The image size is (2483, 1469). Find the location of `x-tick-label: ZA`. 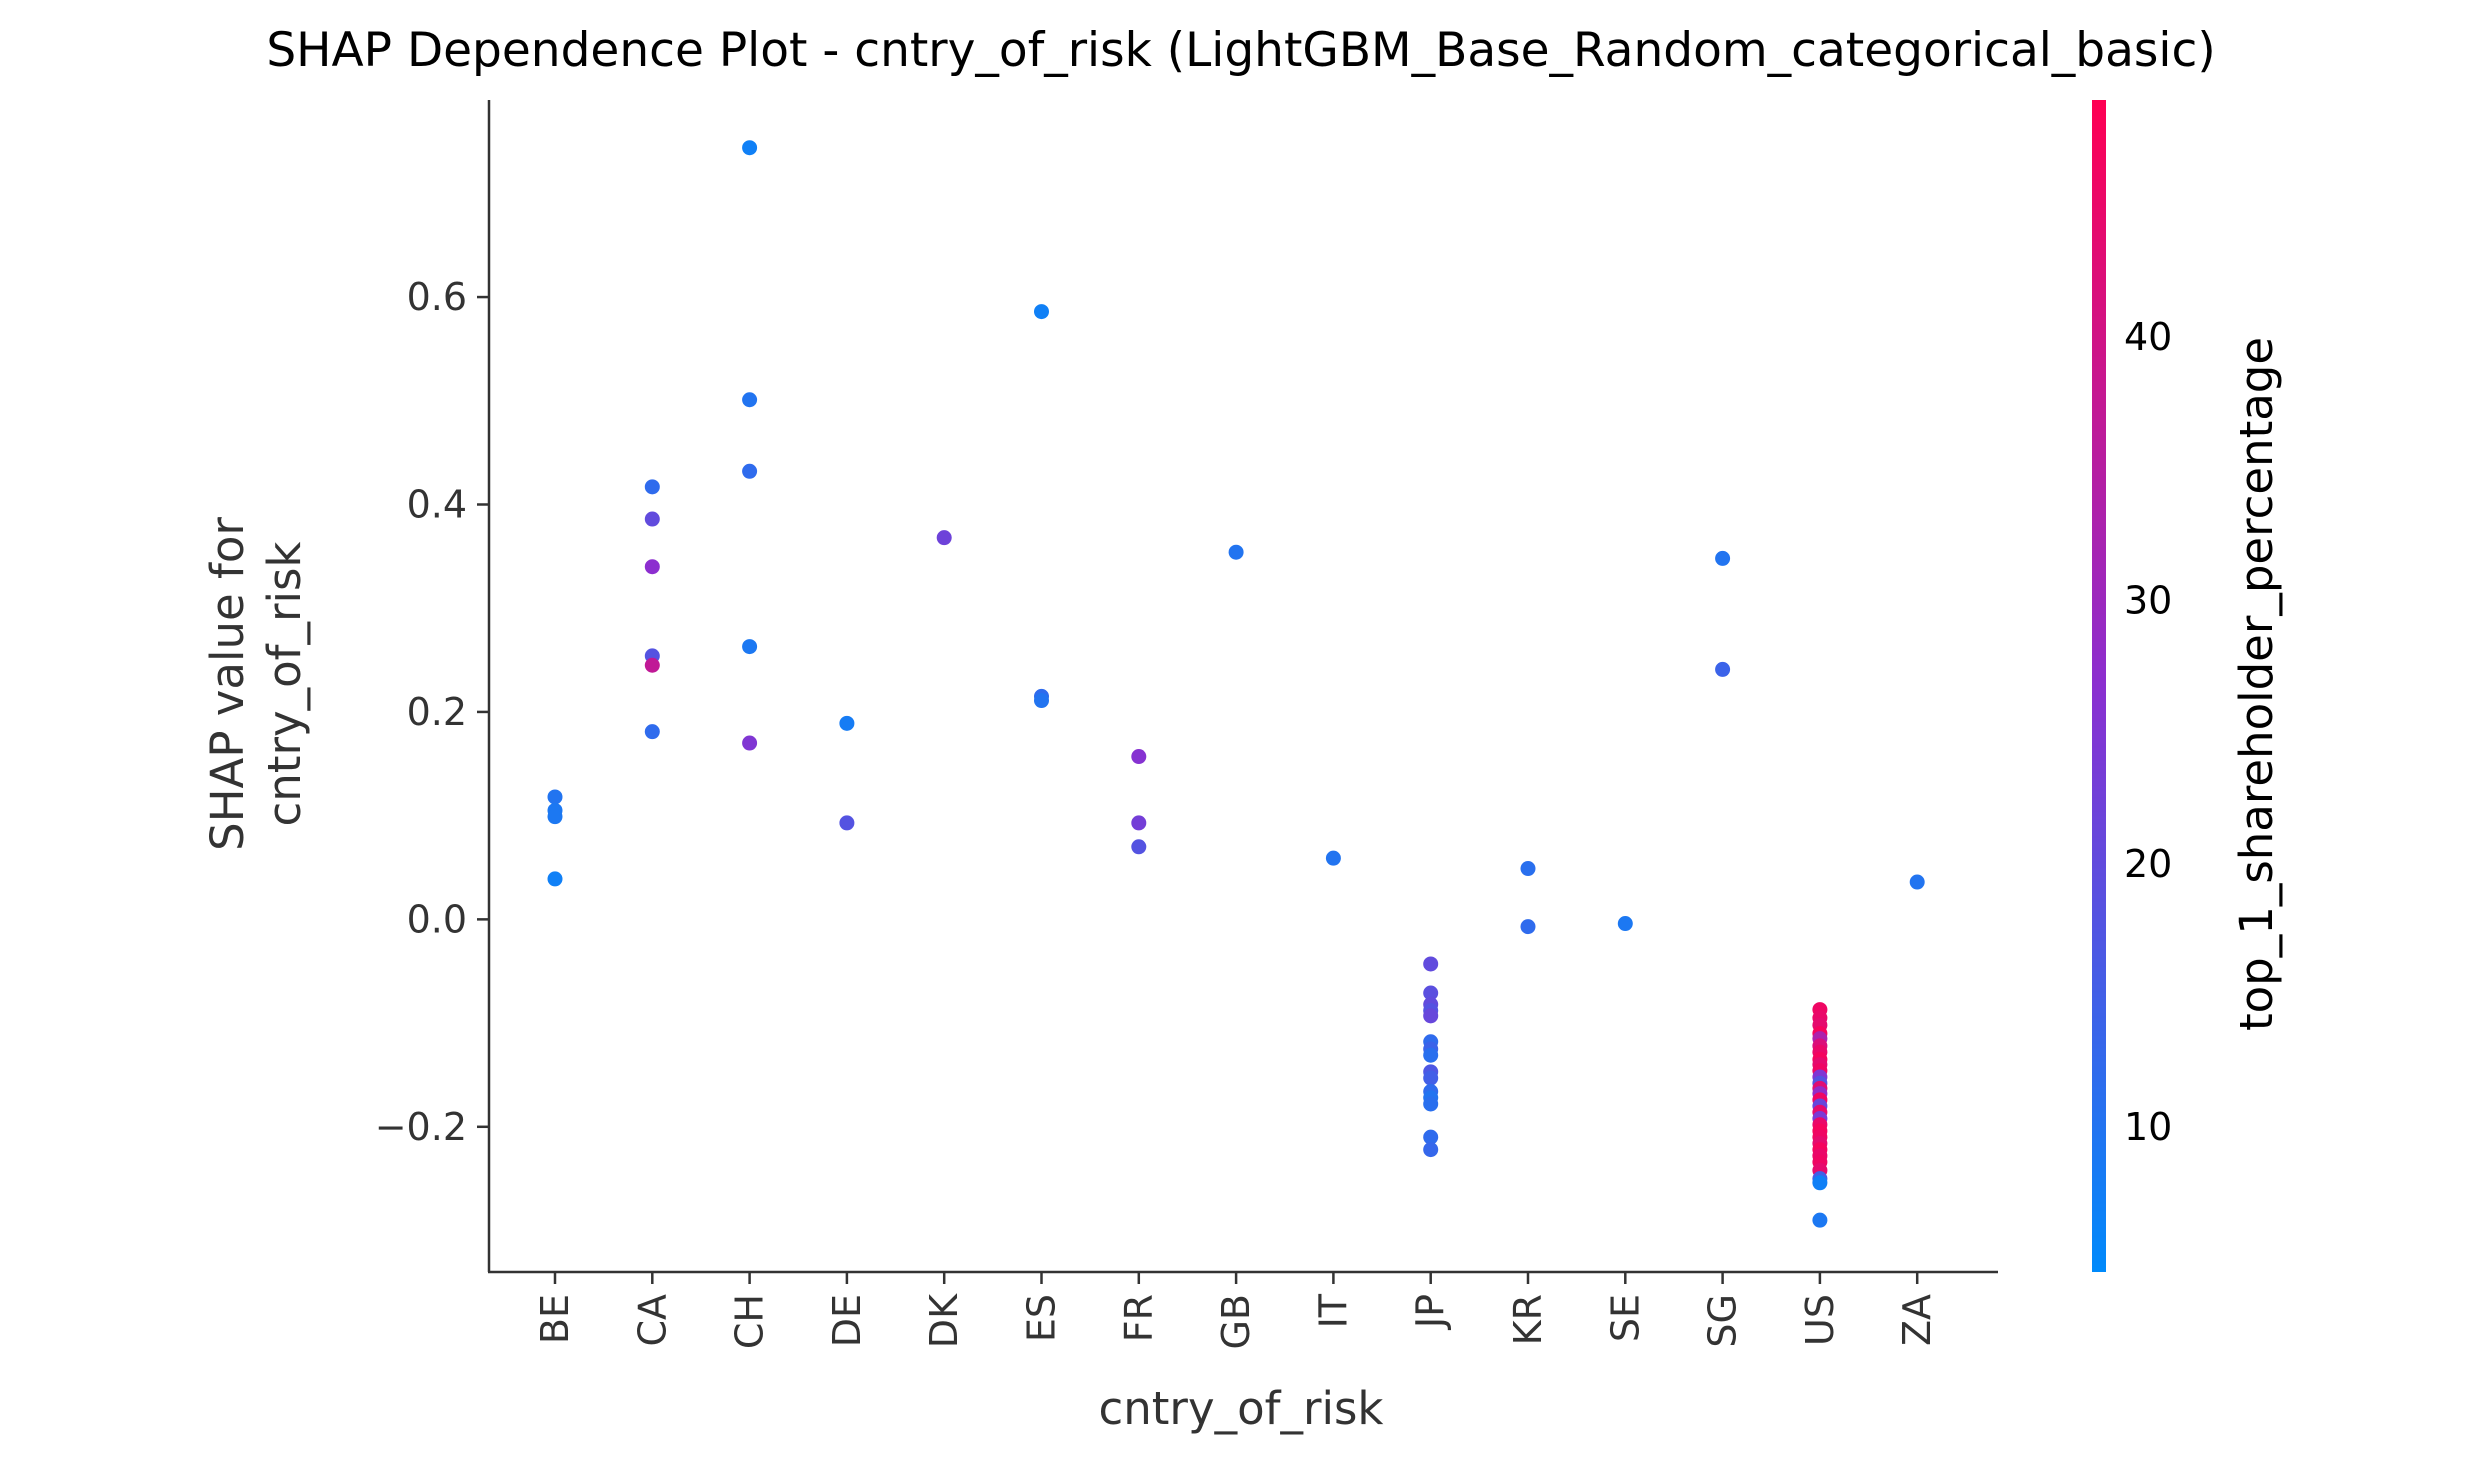

x-tick-label: ZA is located at coordinates (1917, 1320).